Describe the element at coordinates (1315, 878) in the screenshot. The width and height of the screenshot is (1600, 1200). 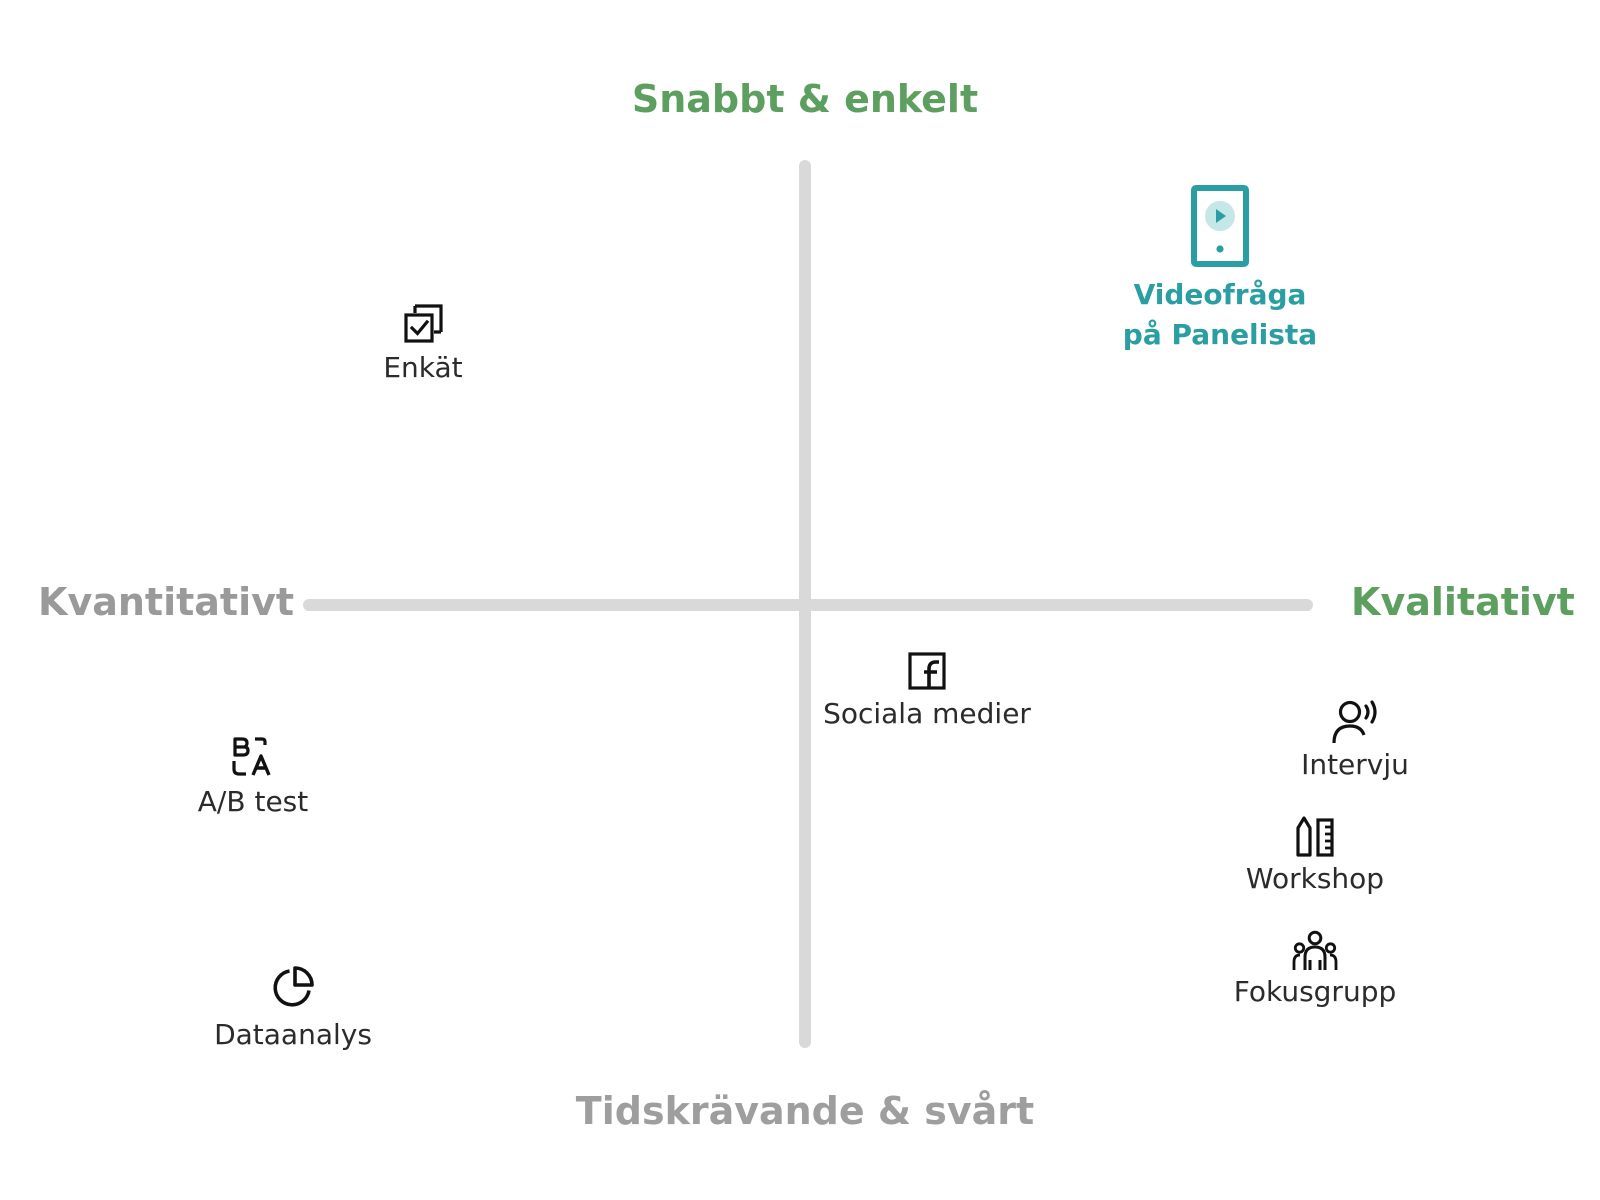
I see `method-label: Workshop` at that location.